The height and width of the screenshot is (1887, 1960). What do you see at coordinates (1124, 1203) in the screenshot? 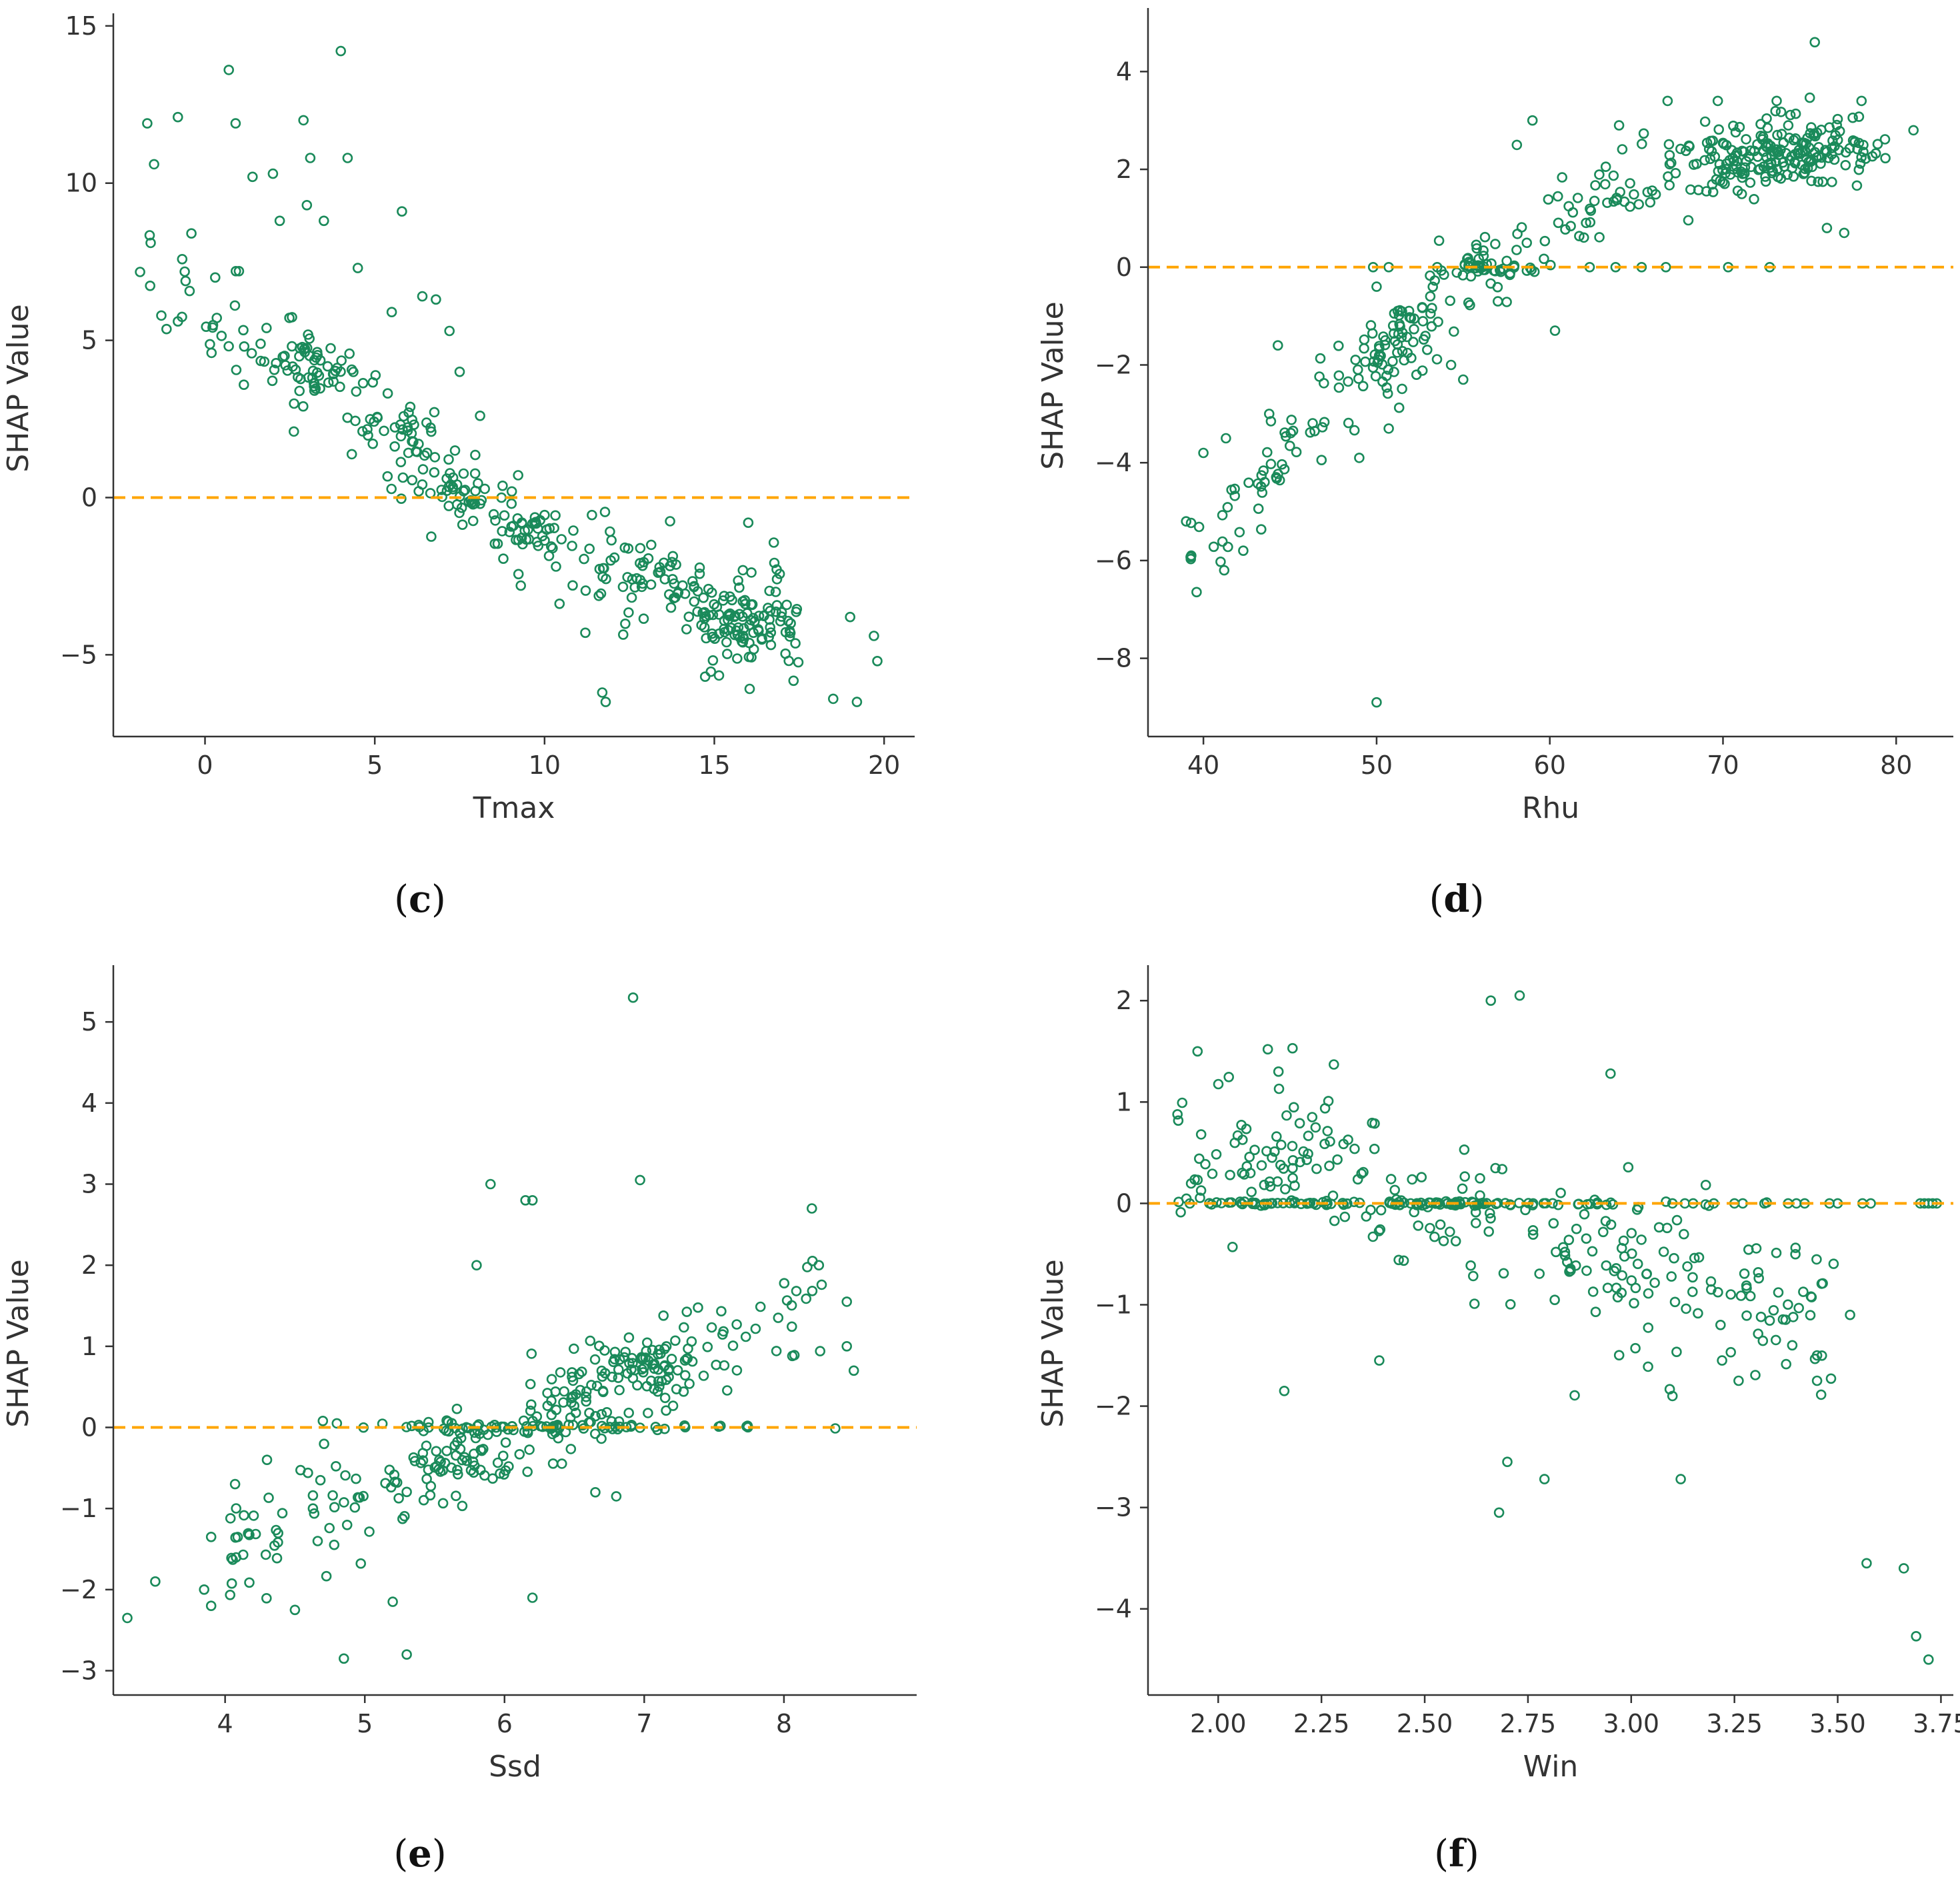
I see `y-tick-label: 0` at bounding box center [1124, 1203].